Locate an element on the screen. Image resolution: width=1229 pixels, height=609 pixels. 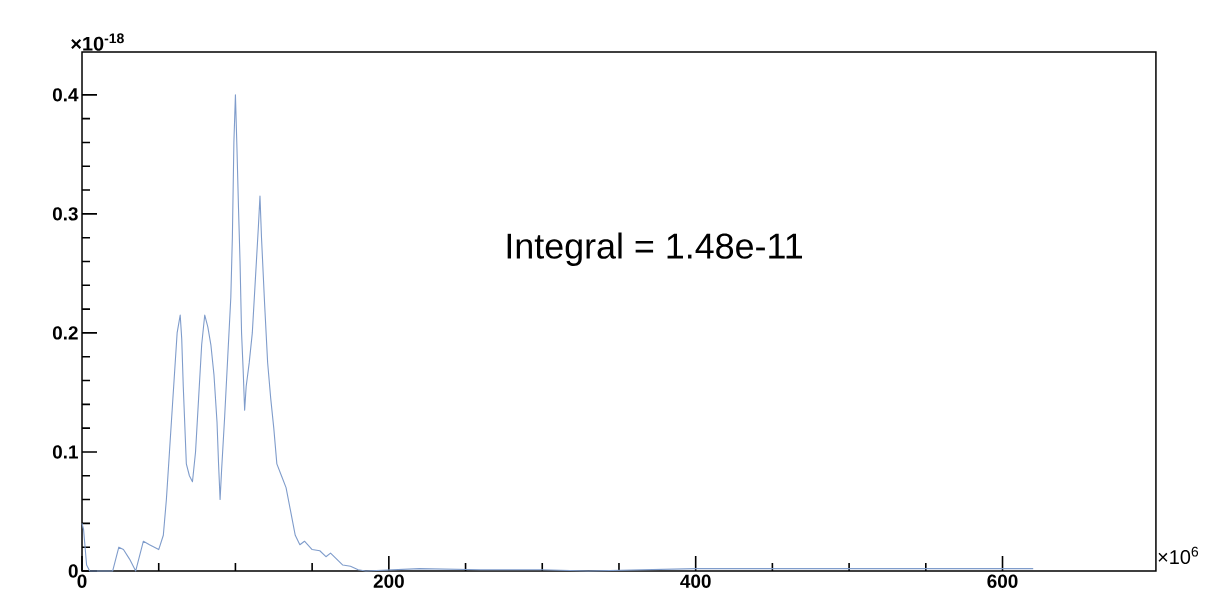
y-axis-title: ×10$^{-18}$ is located at coordinates (97, 42).